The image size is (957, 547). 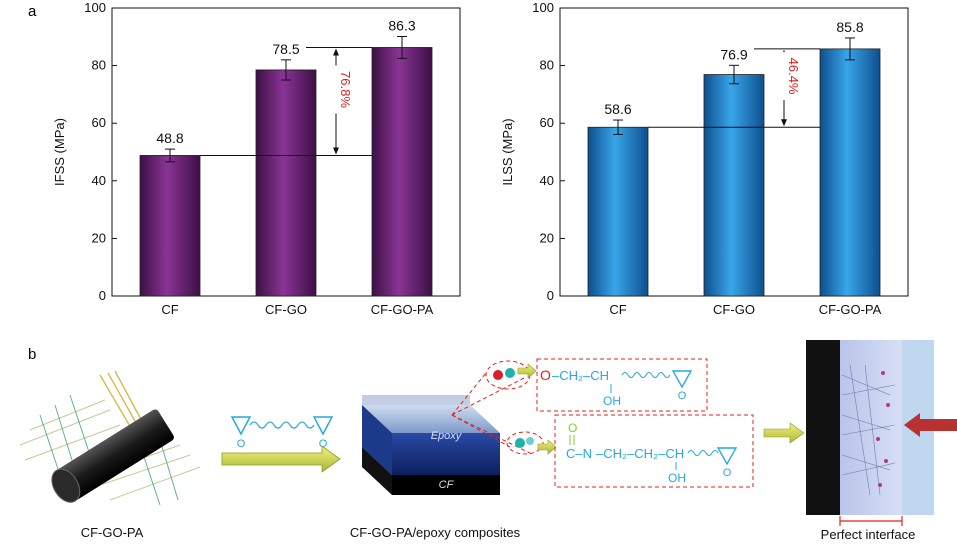 What do you see at coordinates (547, 122) in the screenshot?
I see `ilss-ytick-label: 60` at bounding box center [547, 122].